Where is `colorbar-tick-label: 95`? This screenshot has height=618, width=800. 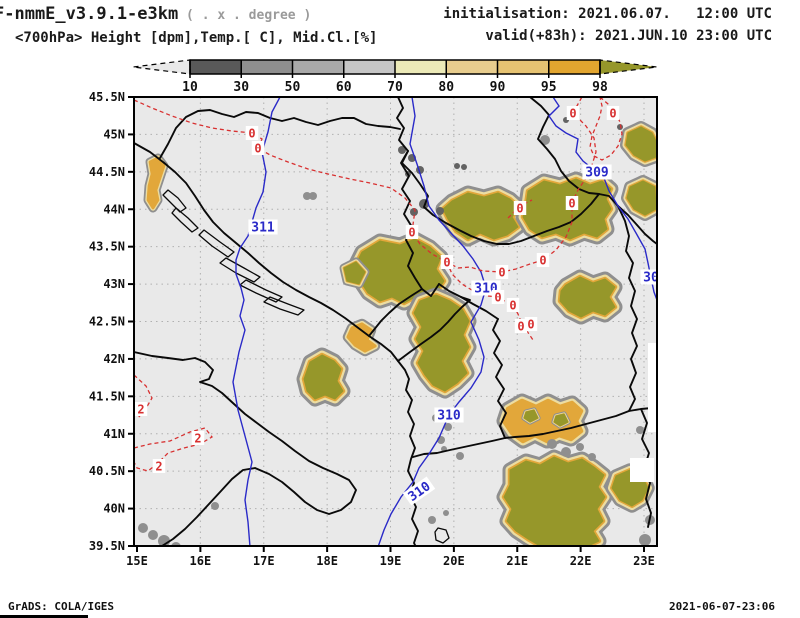 colorbar-tick-label: 95 is located at coordinates (549, 87).